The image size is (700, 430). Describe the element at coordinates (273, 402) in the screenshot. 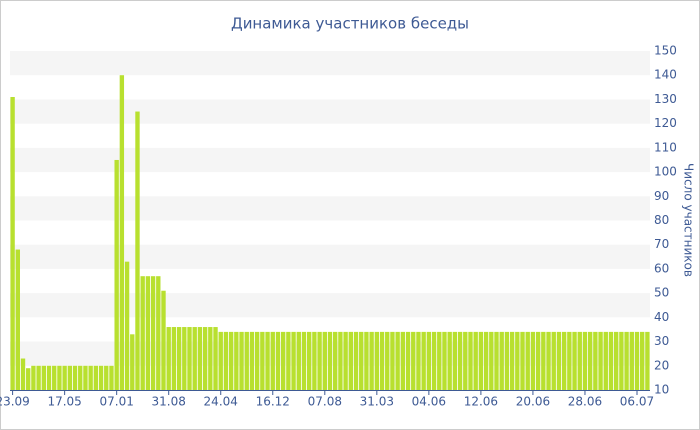

I see `x-tick-label: 16.12` at that location.